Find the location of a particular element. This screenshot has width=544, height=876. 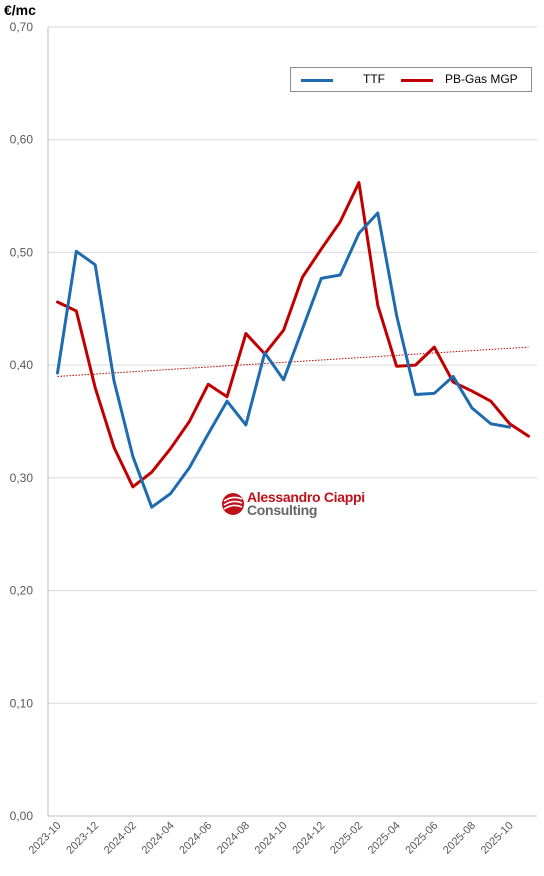

x-tick-label: 2024-06 is located at coordinates (195, 838).